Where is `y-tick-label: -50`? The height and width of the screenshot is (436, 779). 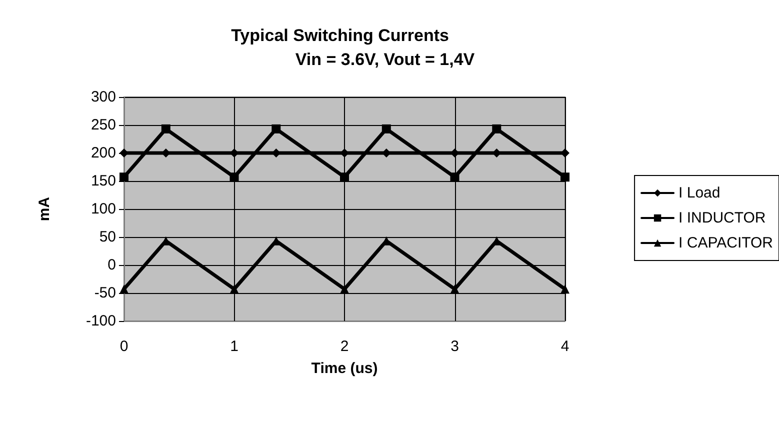 y-tick-label: -50 is located at coordinates (105, 293).